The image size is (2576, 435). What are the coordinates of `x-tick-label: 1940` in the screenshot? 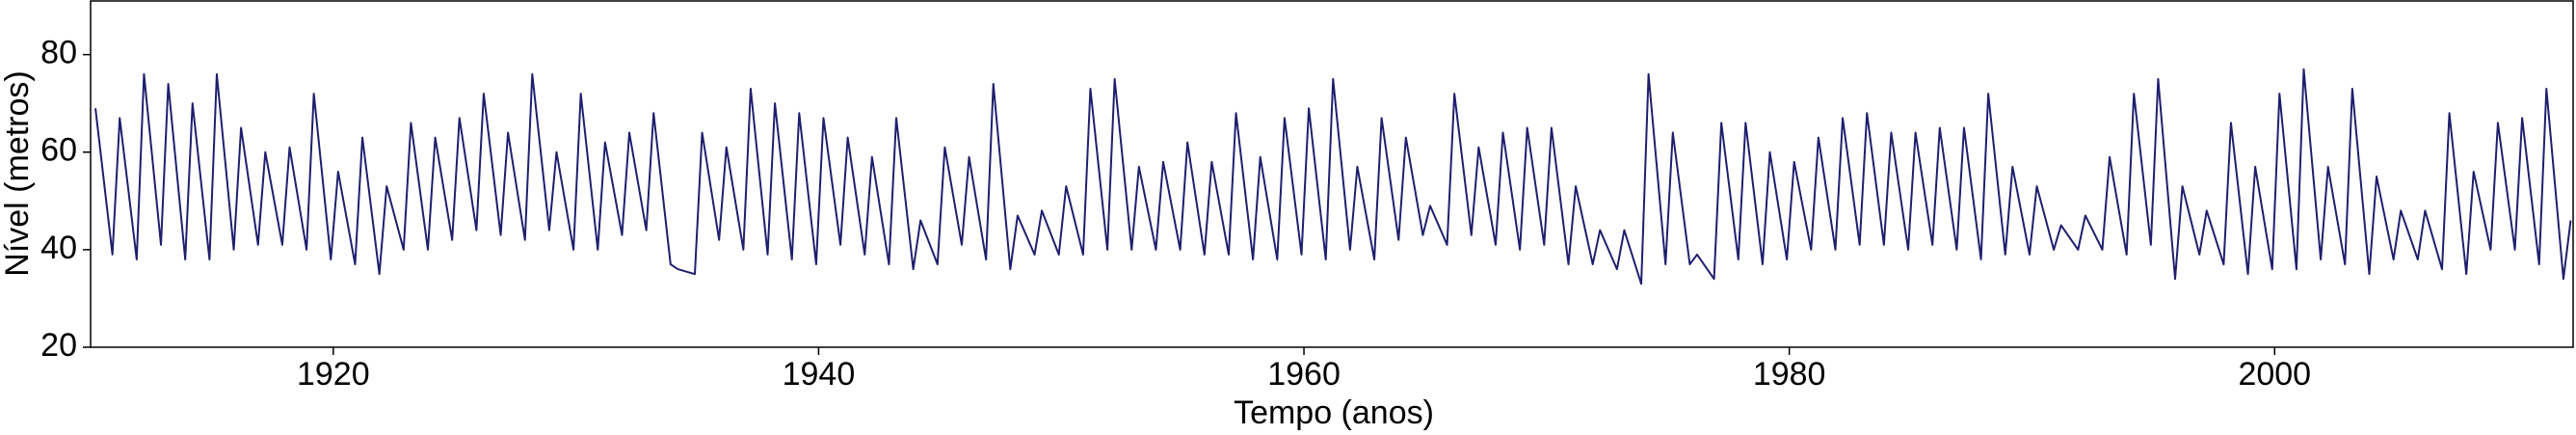 It's located at (819, 374).